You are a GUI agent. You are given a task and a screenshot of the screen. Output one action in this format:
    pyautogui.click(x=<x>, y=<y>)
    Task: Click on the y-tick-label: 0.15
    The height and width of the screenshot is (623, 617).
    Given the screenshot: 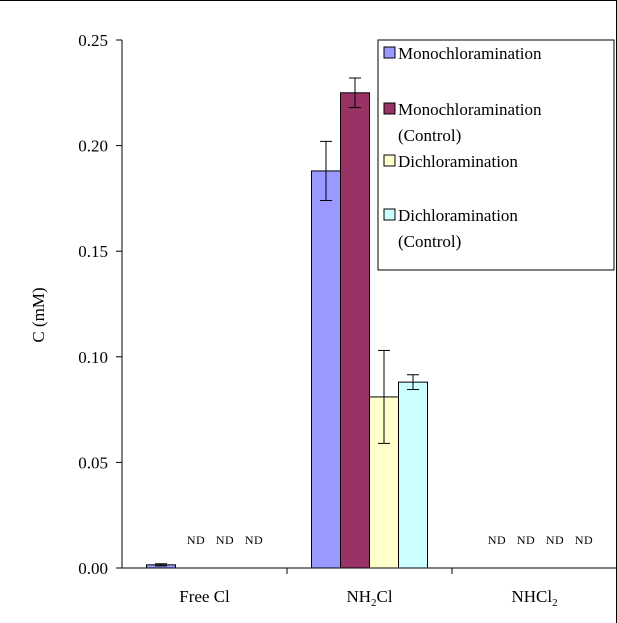 What is the action you would take?
    pyautogui.click(x=93, y=251)
    